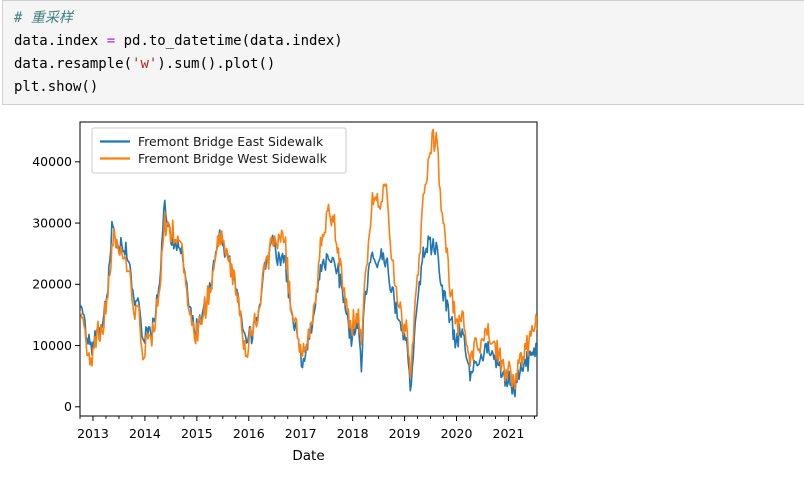  I want to click on x-tick-label: 2014, so click(145, 433).